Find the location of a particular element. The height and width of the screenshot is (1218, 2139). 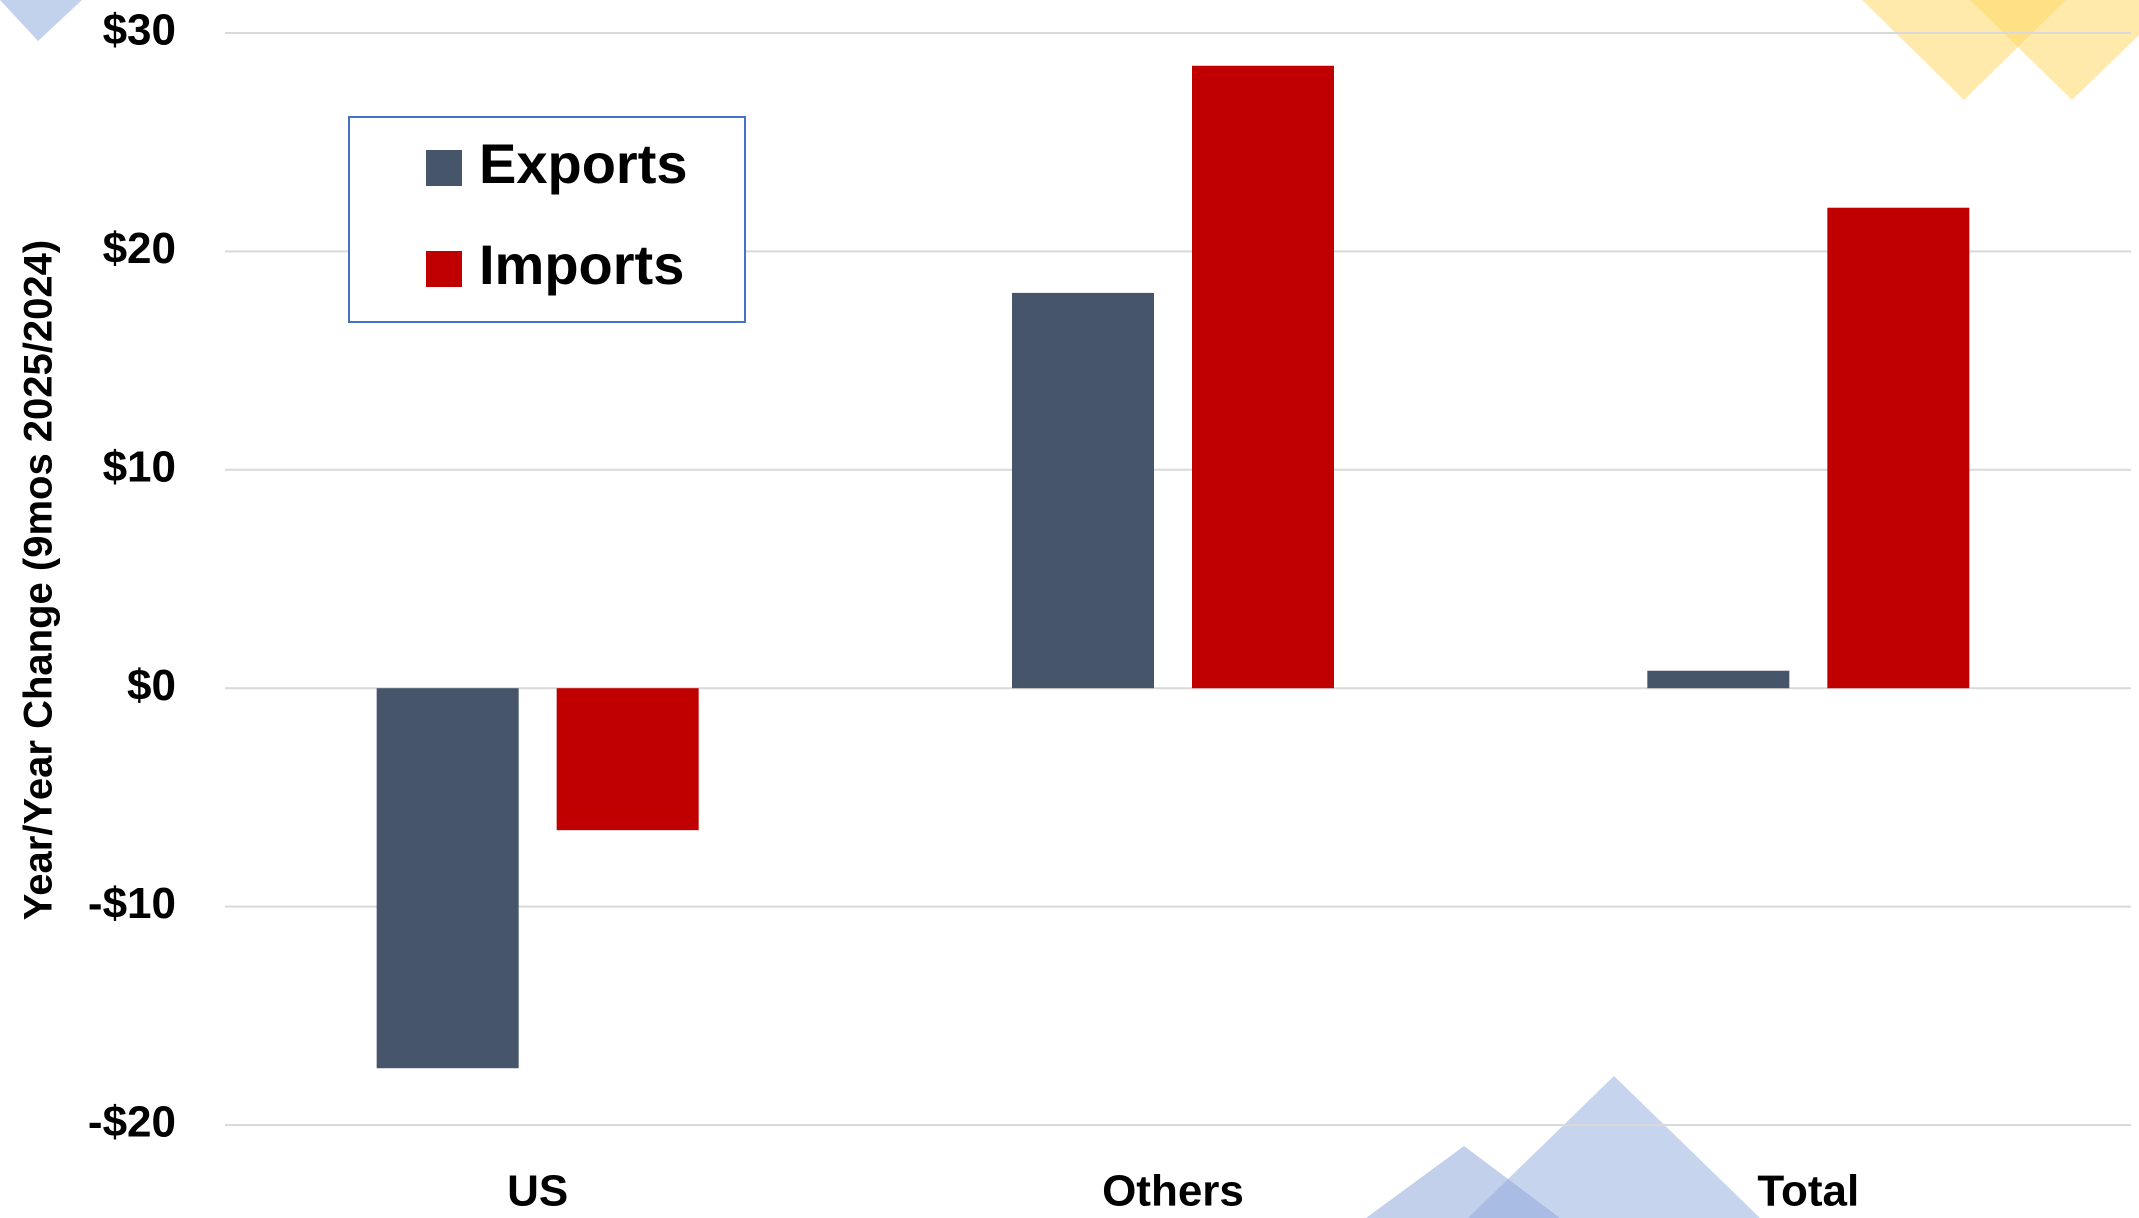

legend-label: Imports is located at coordinates (581, 264).